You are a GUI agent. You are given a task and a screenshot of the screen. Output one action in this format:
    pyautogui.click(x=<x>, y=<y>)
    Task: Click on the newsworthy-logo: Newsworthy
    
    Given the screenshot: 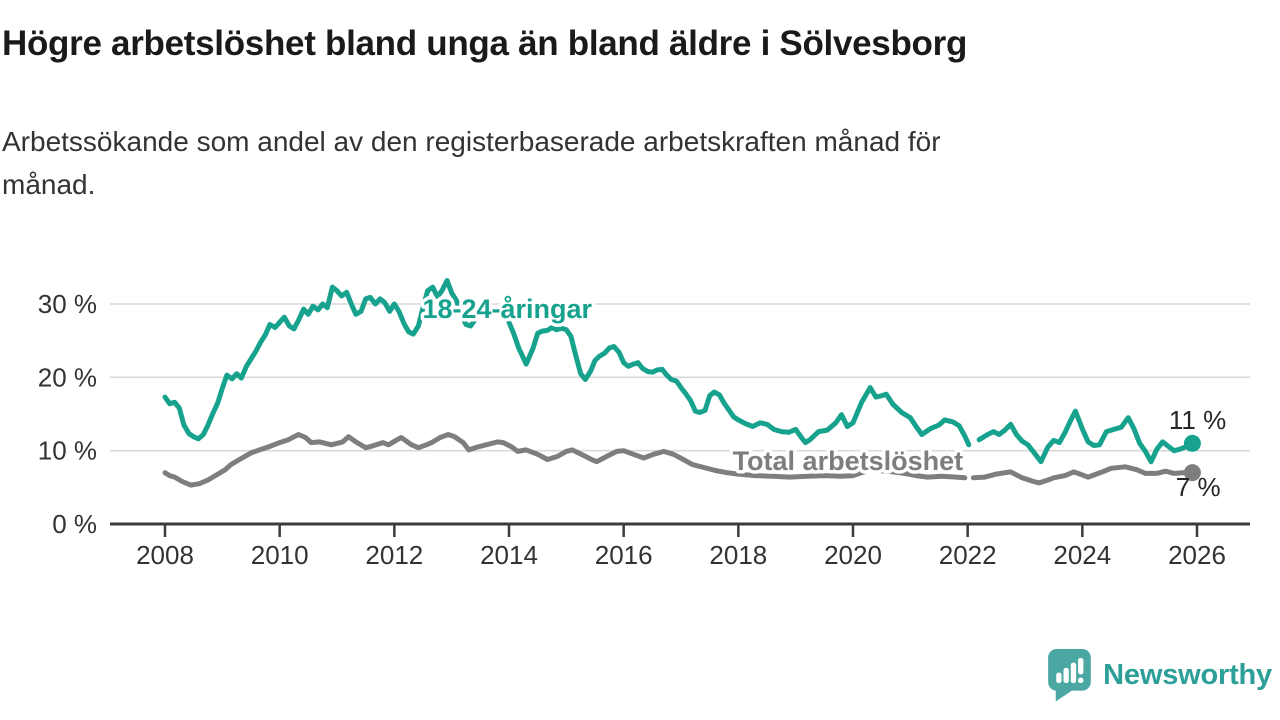 What is the action you would take?
    pyautogui.click(x=1159, y=675)
    